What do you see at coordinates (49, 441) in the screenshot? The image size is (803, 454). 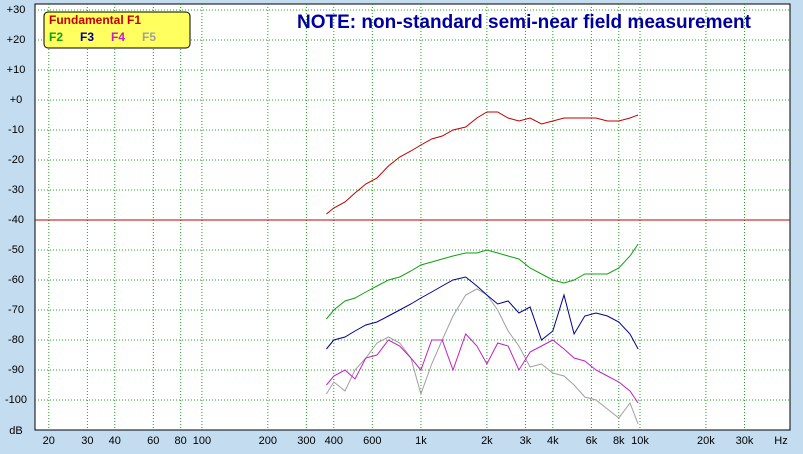 I see `x-tick-label: 20` at bounding box center [49, 441].